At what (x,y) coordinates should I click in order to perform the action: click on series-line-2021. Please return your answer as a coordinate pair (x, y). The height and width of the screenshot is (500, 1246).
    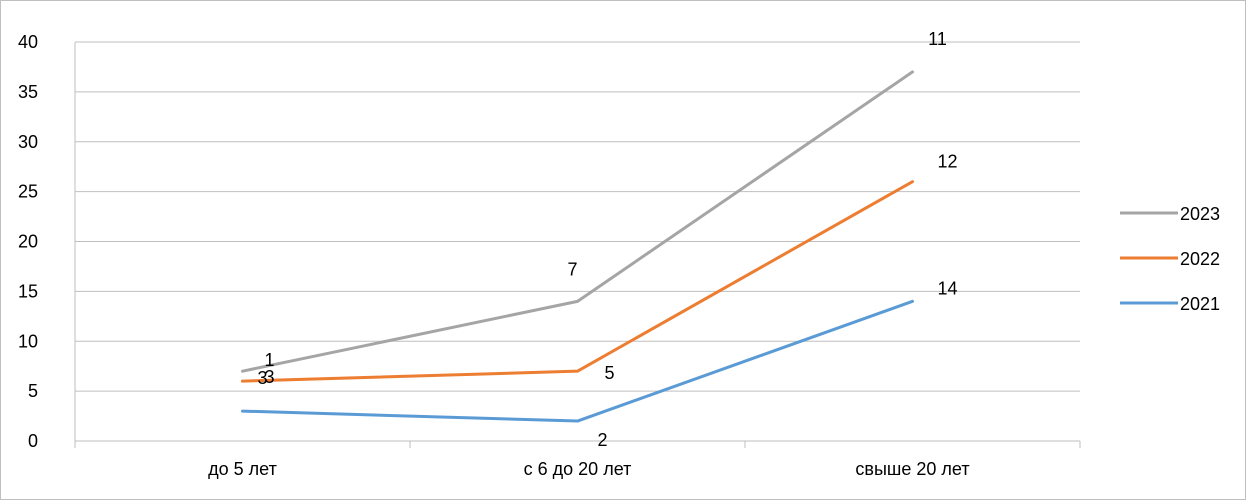
    Looking at the image, I should click on (577, 361).